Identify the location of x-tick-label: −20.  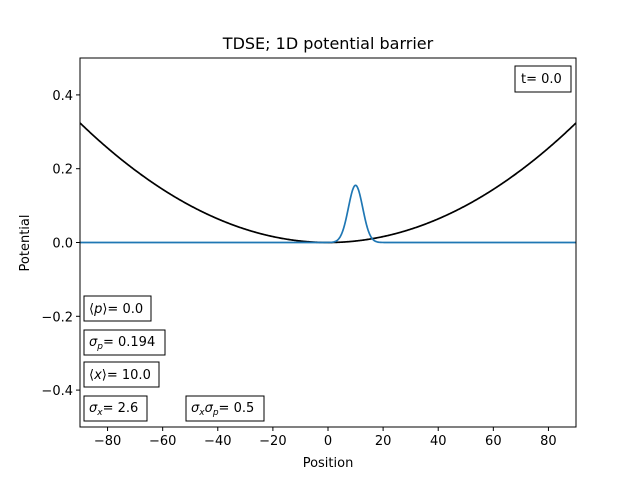
(272, 441).